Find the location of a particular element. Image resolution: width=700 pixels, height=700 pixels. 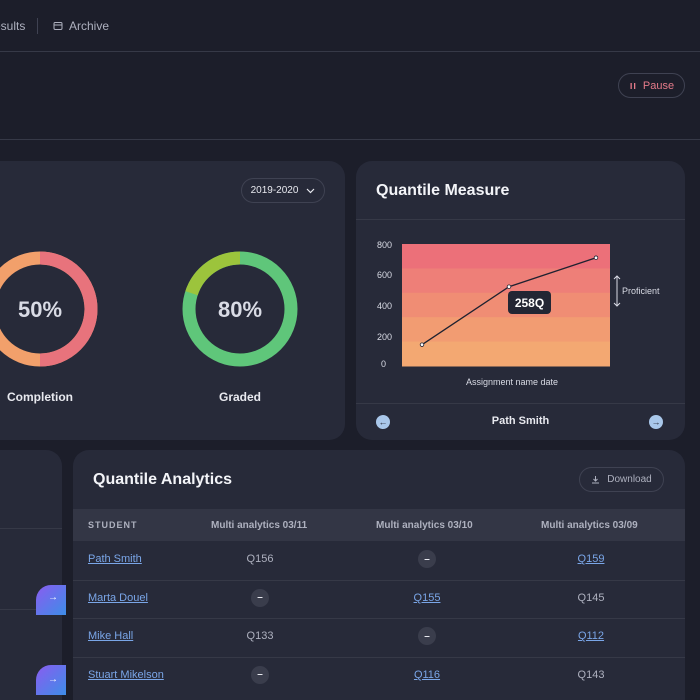

completion-caption: Completion is located at coordinates (40, 397).